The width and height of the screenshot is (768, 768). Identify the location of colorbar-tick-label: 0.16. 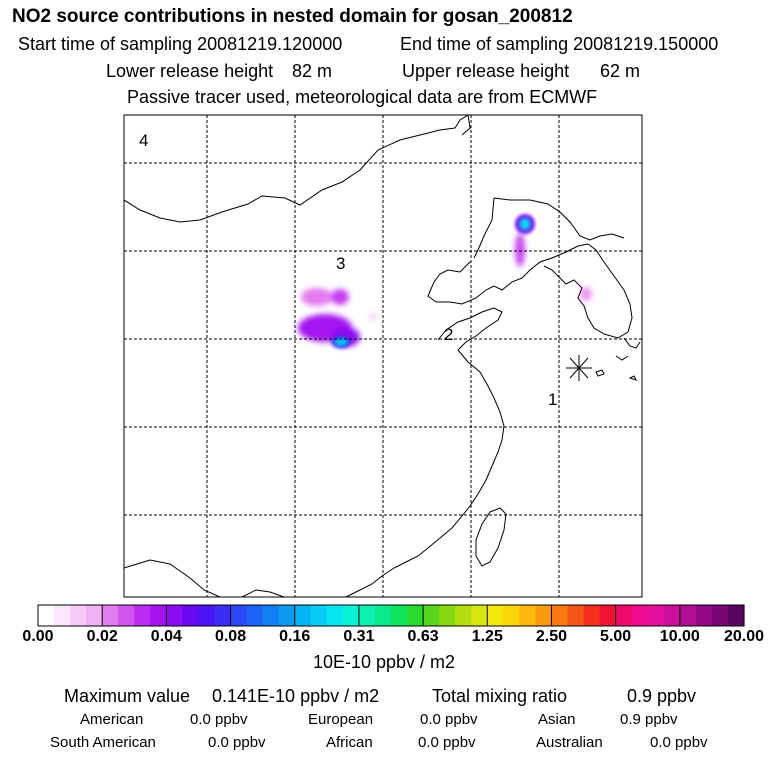
(295, 636).